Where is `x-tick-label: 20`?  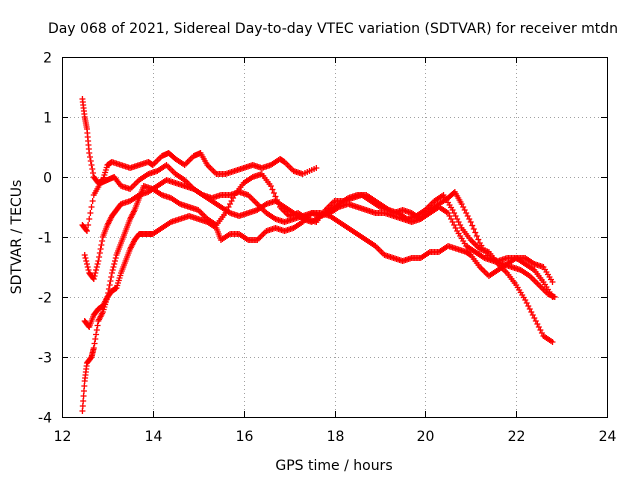
x-tick-label: 20 is located at coordinates (426, 437).